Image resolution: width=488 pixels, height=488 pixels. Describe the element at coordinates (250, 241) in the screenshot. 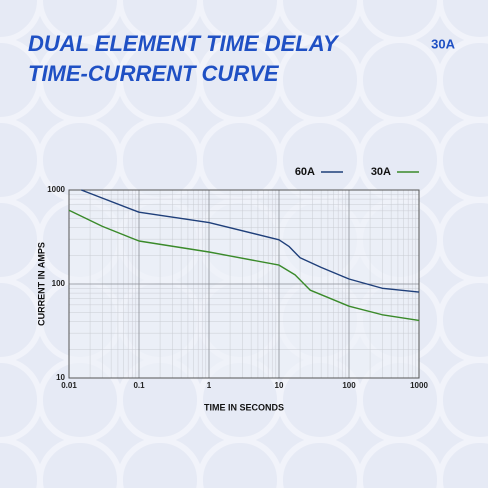

I see `series-line` at that location.